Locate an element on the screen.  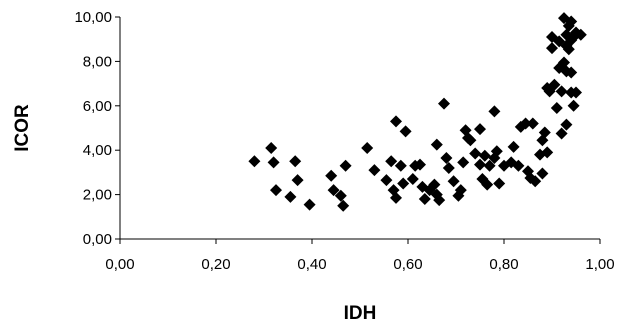
y-axis-ticks: 0,00 2,00 4,00 6,00 8,00 10,00 is located at coordinates (97, 128).